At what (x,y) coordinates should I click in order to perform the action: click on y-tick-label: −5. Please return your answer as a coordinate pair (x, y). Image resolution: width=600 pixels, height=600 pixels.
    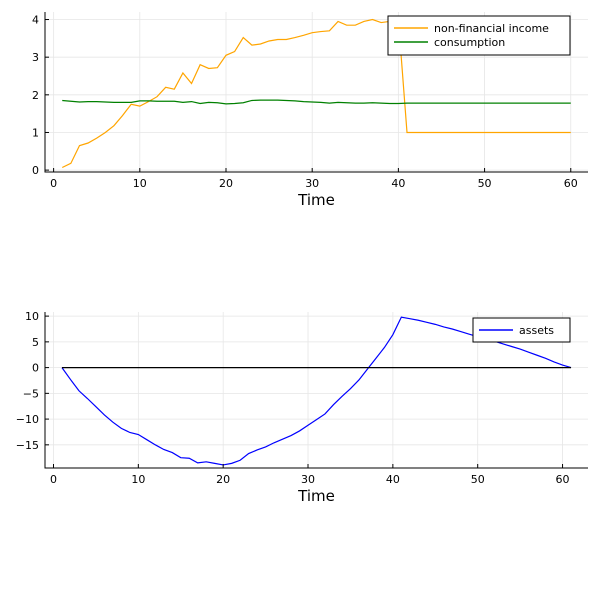
    Looking at the image, I should click on (31, 393).